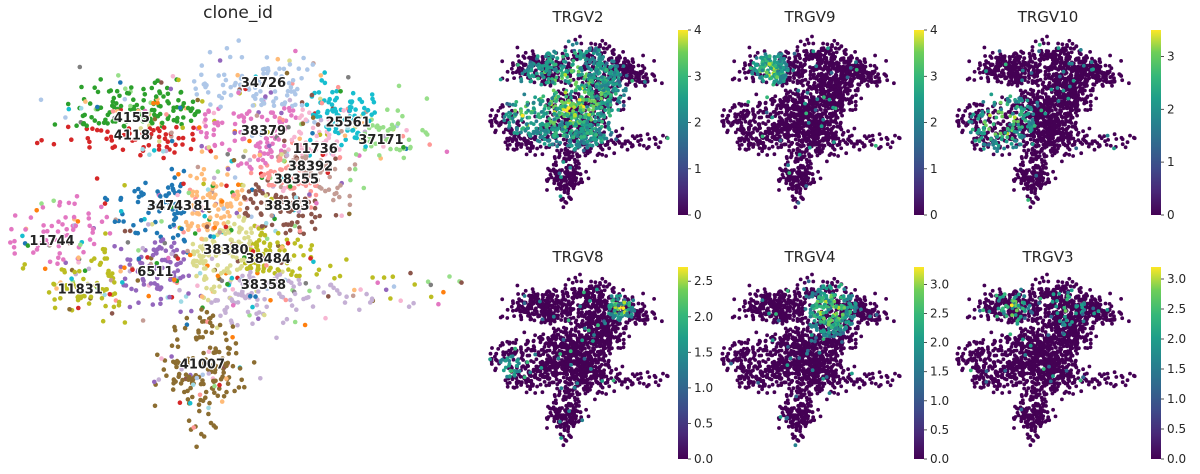 This screenshot has width=1200, height=474. I want to click on clone-label-34726: 34726, so click(263, 83).